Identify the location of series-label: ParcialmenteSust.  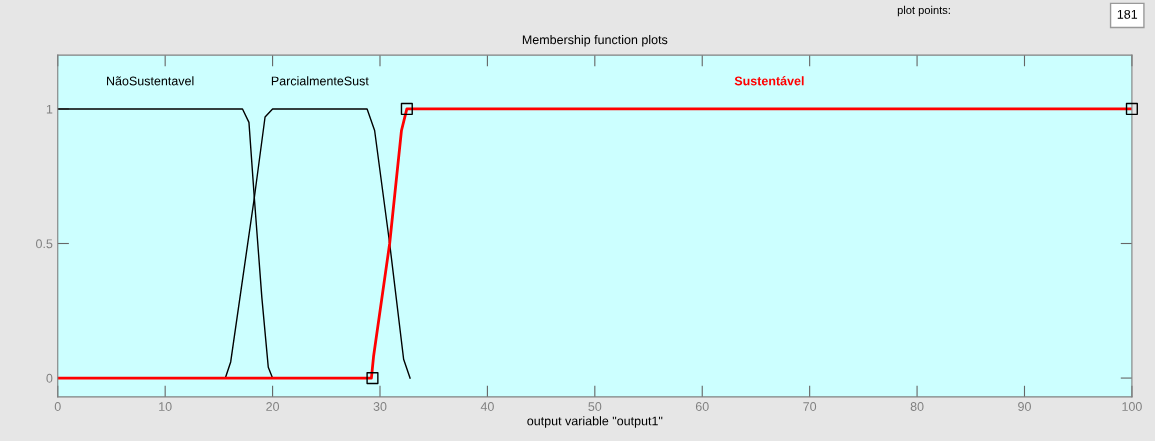
(320, 81).